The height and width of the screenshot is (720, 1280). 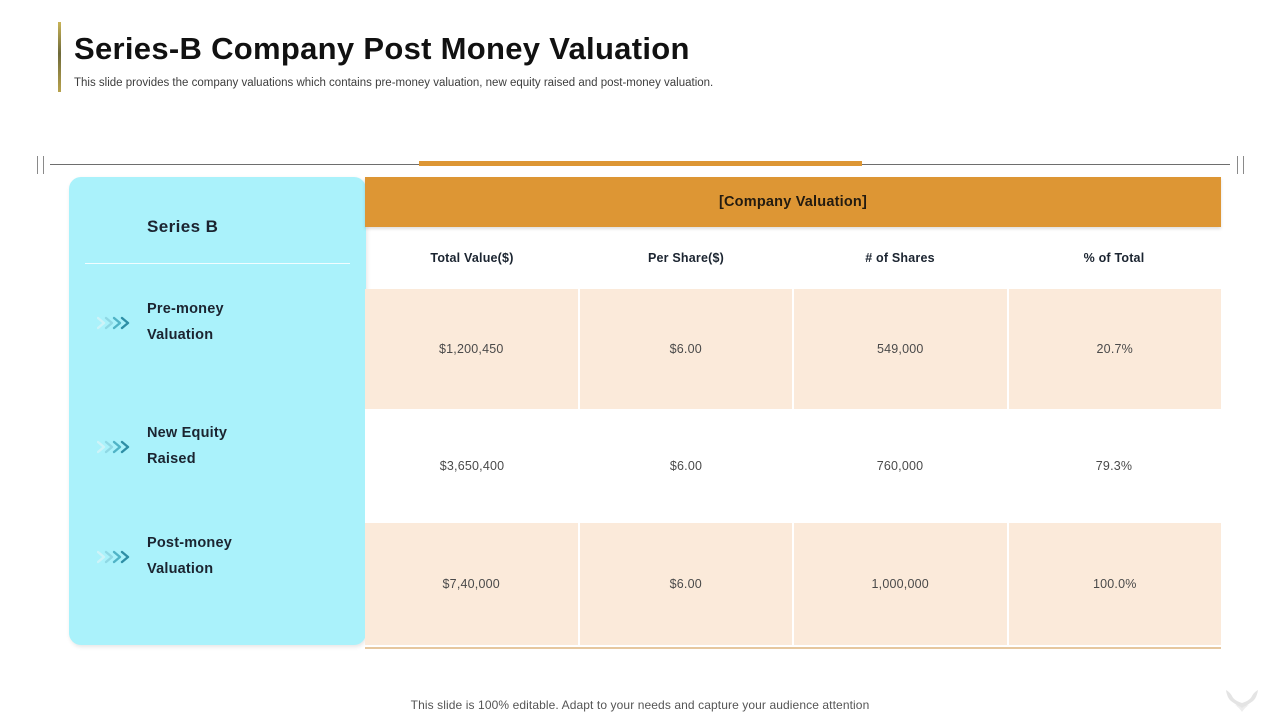 I want to click on title-accent-bar, so click(x=59, y=57).